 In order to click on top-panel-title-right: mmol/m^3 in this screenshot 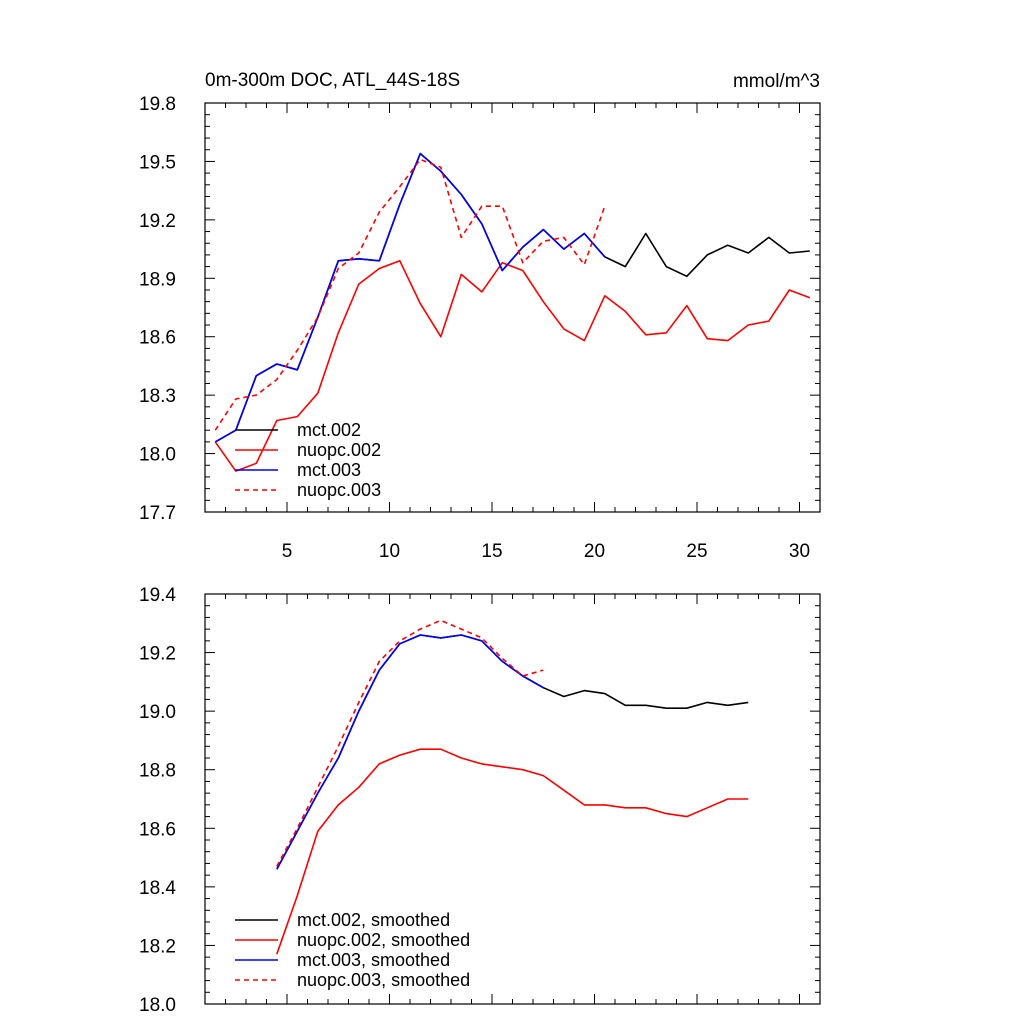, I will do `click(776, 81)`.